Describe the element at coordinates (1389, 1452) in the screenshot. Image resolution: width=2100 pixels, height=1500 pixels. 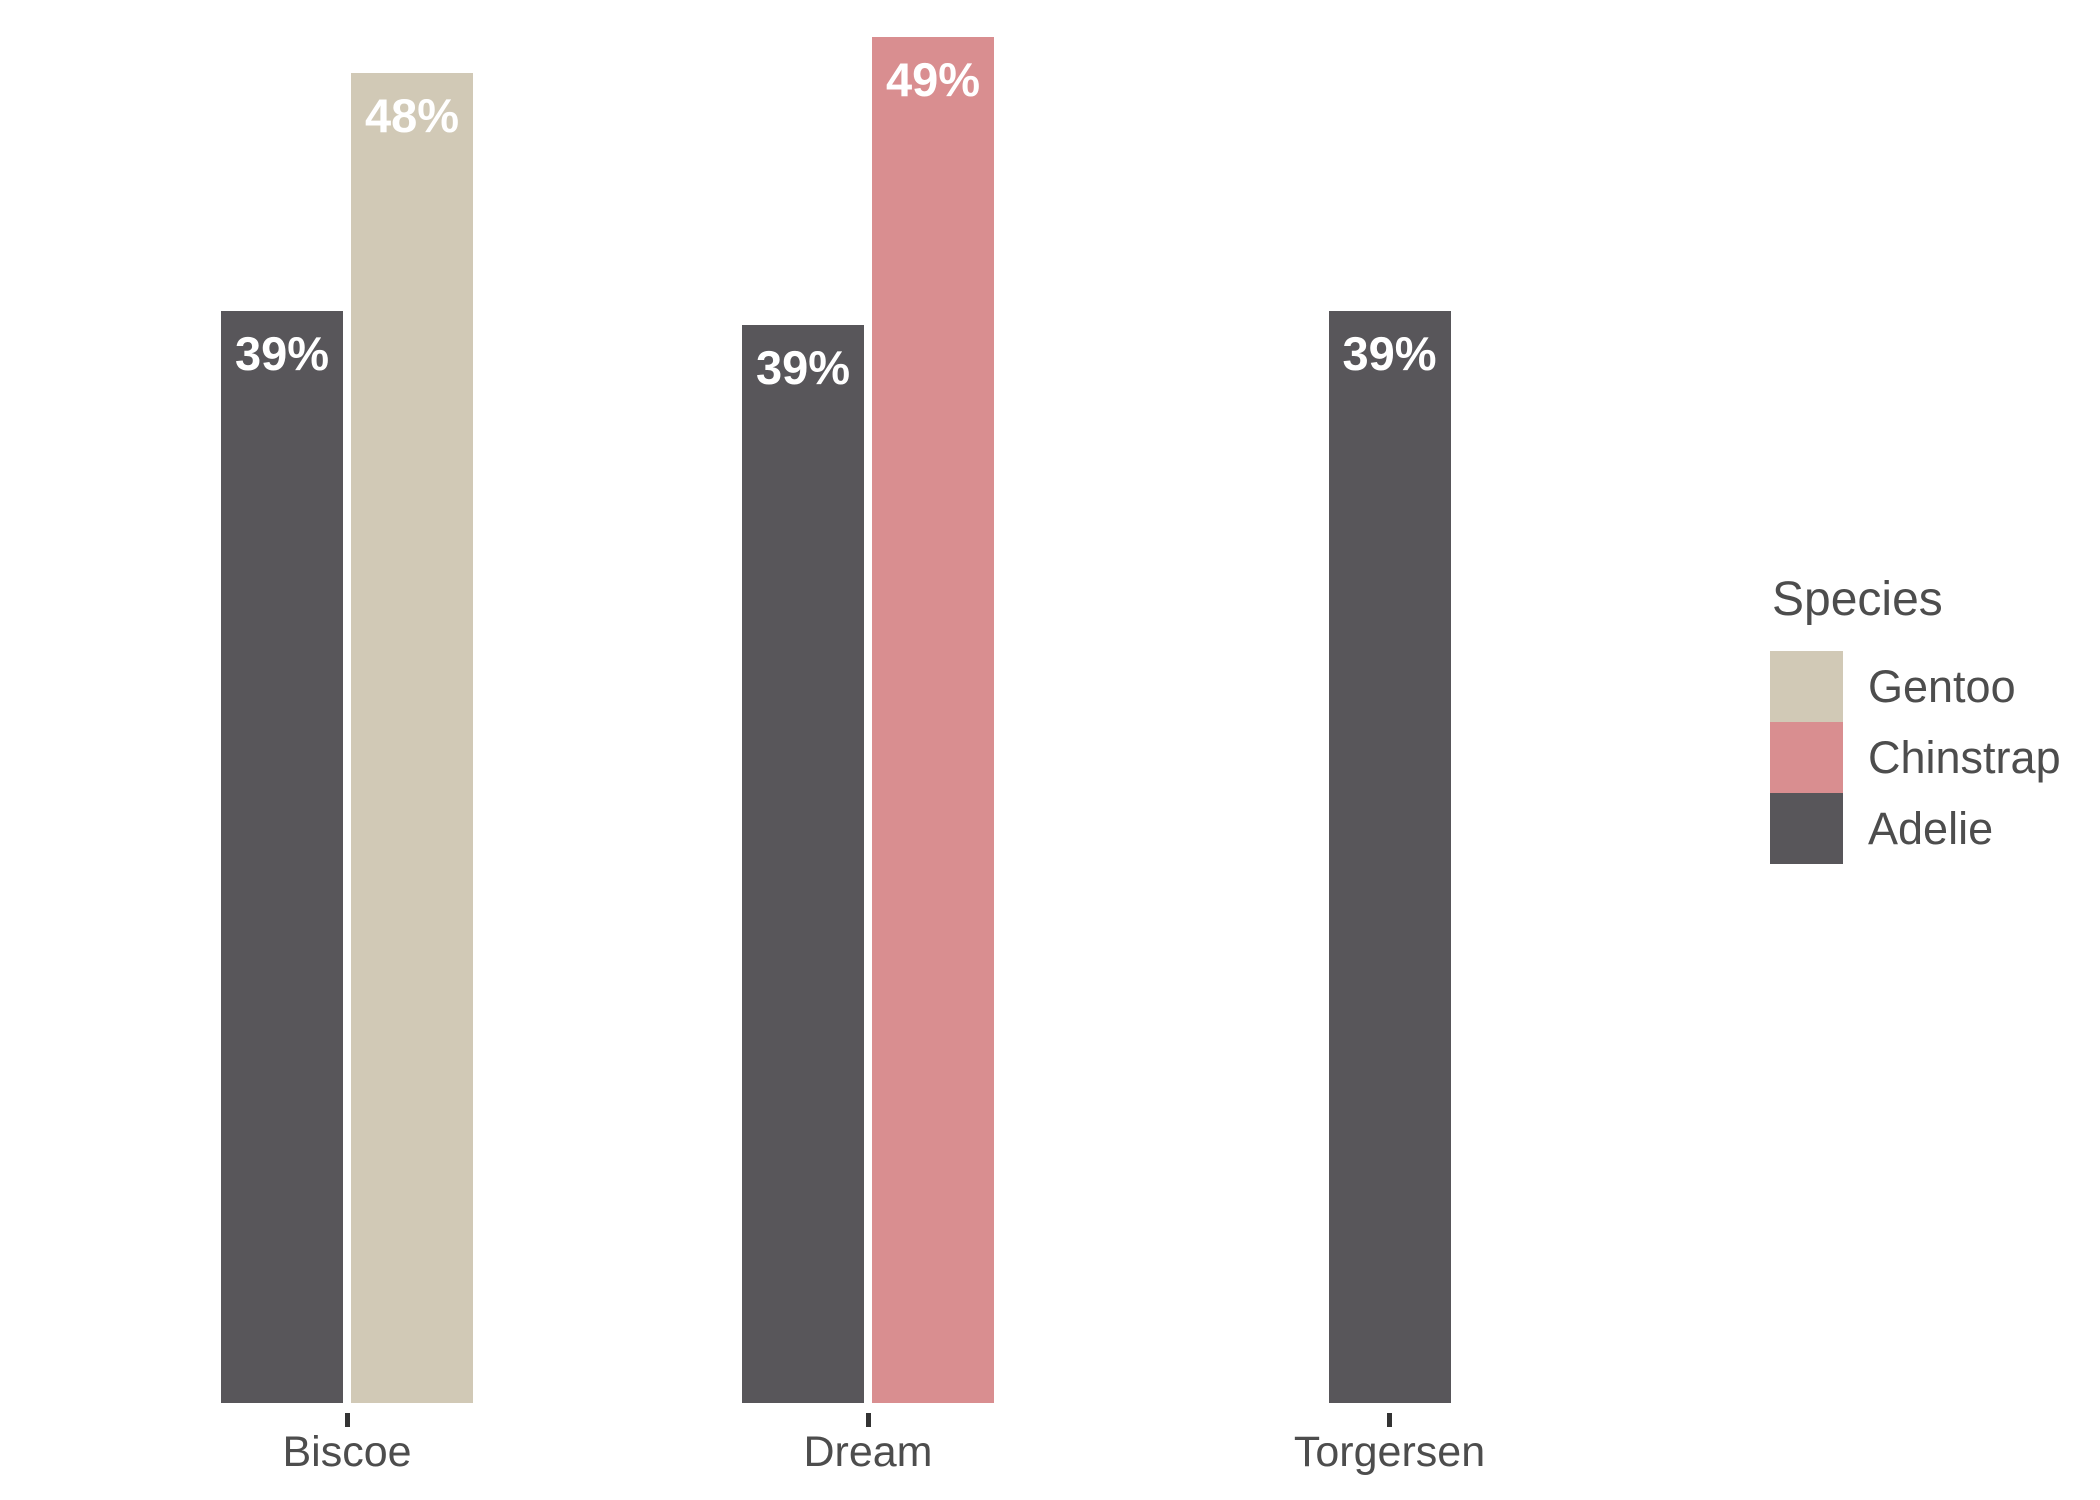
I see `x-axis-label-torgersen: Torgersen` at that location.